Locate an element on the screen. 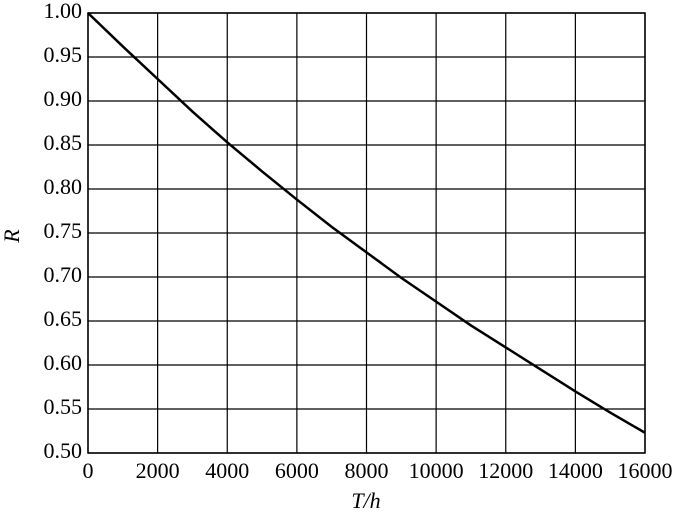 This screenshot has width=682, height=518. x-tick-label: 0 is located at coordinates (88, 470).